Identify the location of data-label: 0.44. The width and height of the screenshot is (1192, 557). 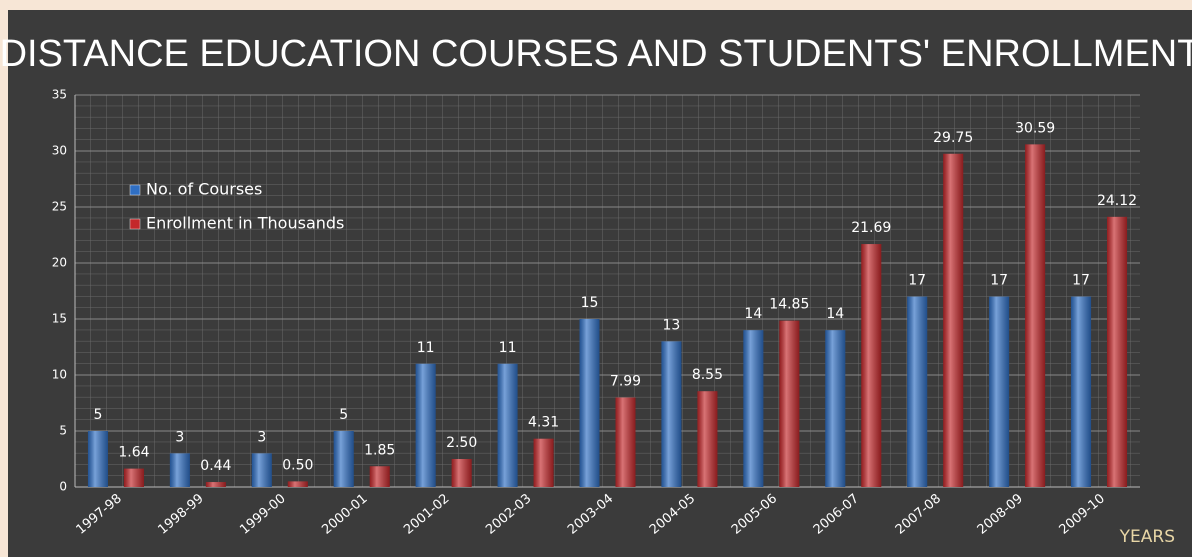
(215, 466).